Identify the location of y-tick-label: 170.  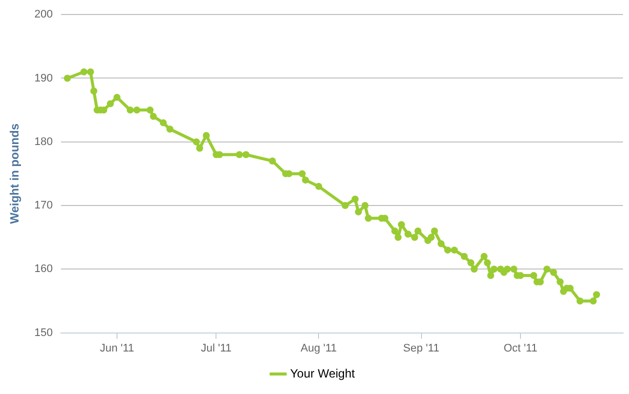
(43, 206).